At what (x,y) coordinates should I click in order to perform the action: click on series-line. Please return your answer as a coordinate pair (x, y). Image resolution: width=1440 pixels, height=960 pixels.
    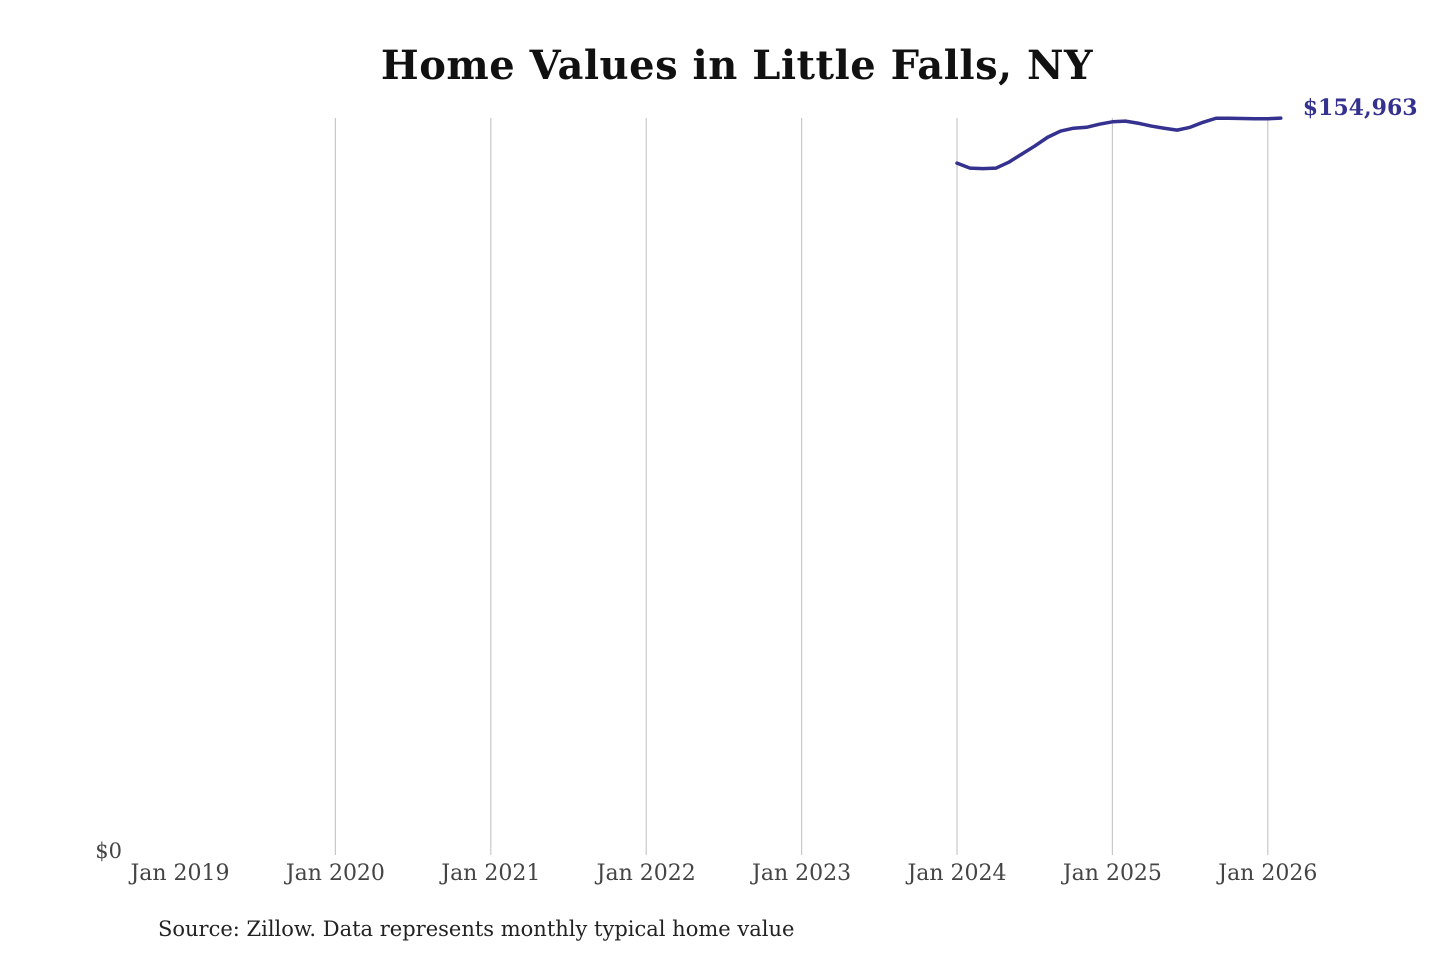
    Looking at the image, I should click on (1119, 143).